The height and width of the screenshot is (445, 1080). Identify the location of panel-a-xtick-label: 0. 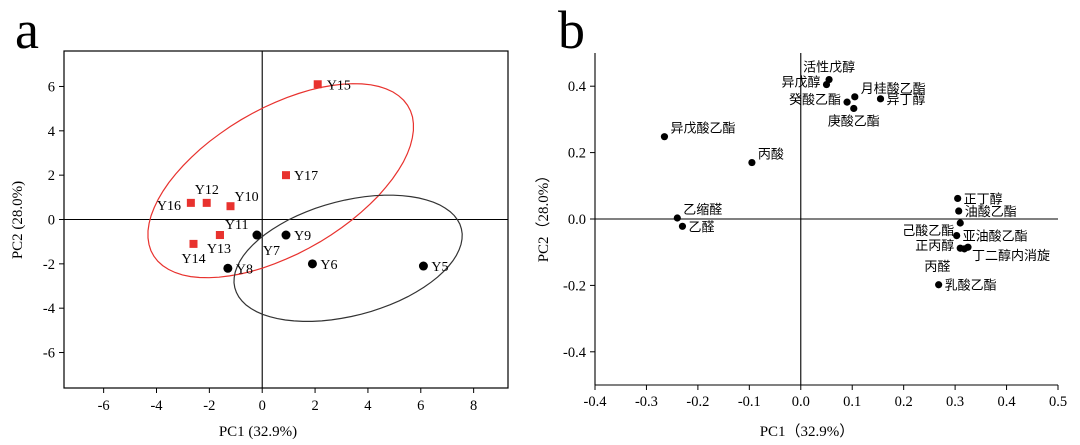
(262, 406).